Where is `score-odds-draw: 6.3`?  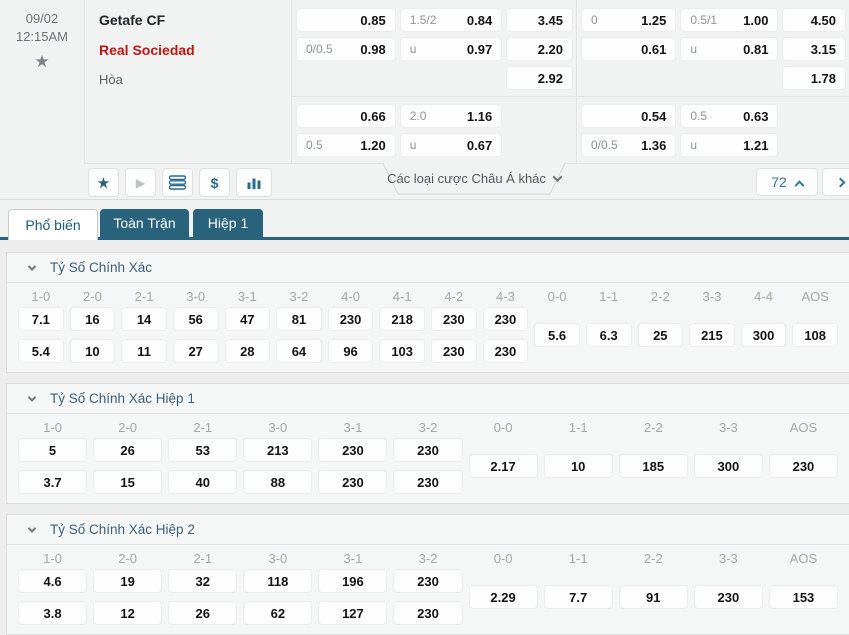 score-odds-draw: 6.3 is located at coordinates (608, 335).